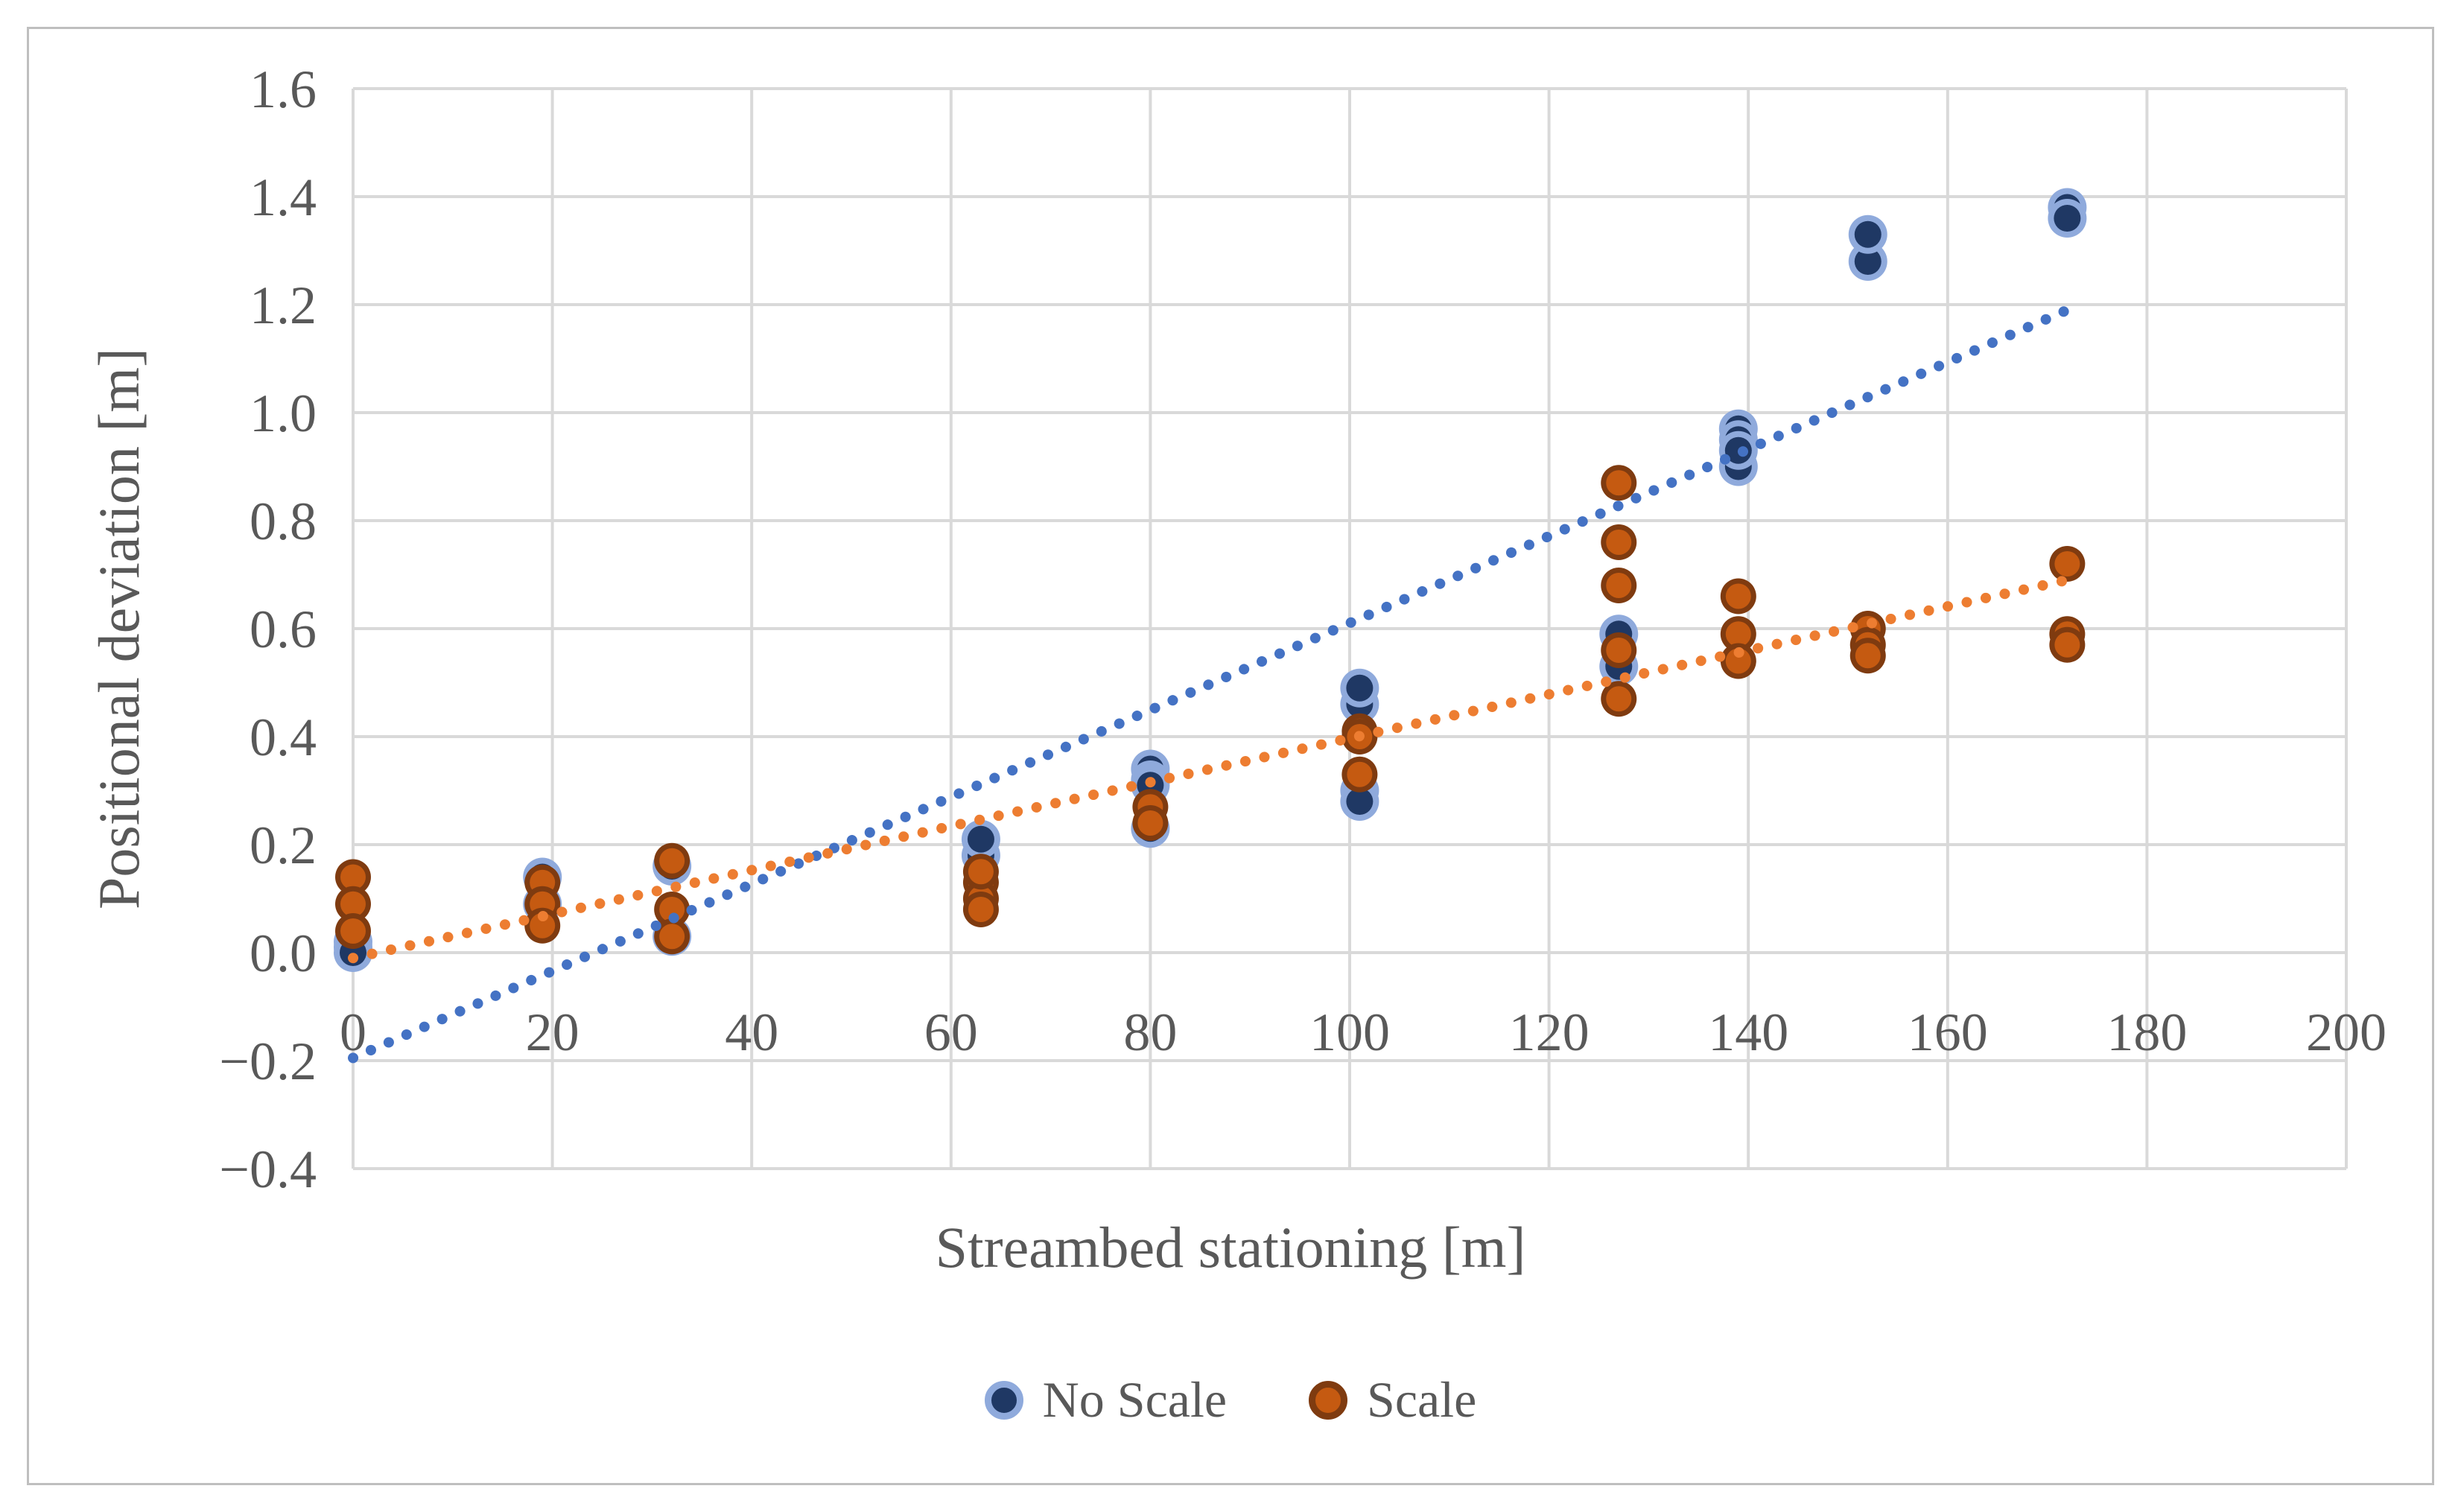 The height and width of the screenshot is (1512, 2461). What do you see at coordinates (283, 845) in the screenshot?
I see `y-tick-label: 0.2` at bounding box center [283, 845].